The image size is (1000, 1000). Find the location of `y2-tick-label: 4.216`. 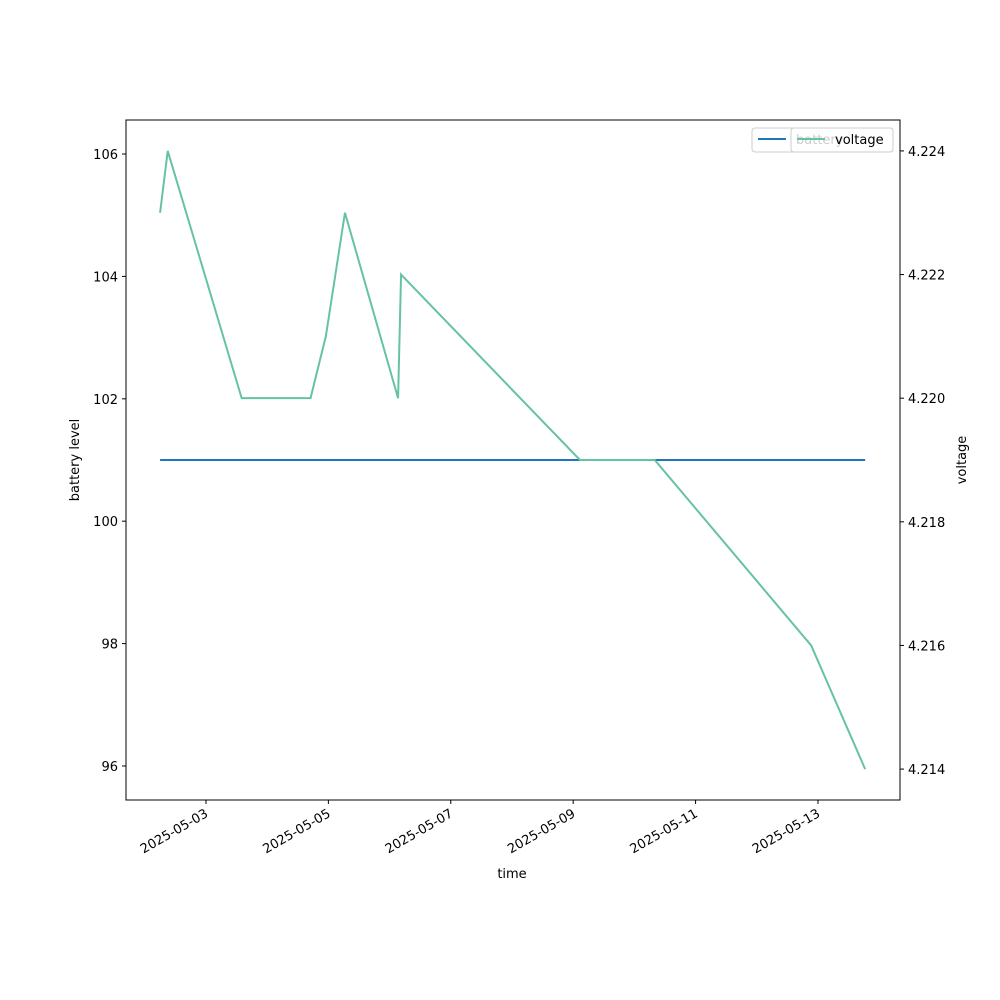

y2-tick-label: 4.216 is located at coordinates (926, 646).